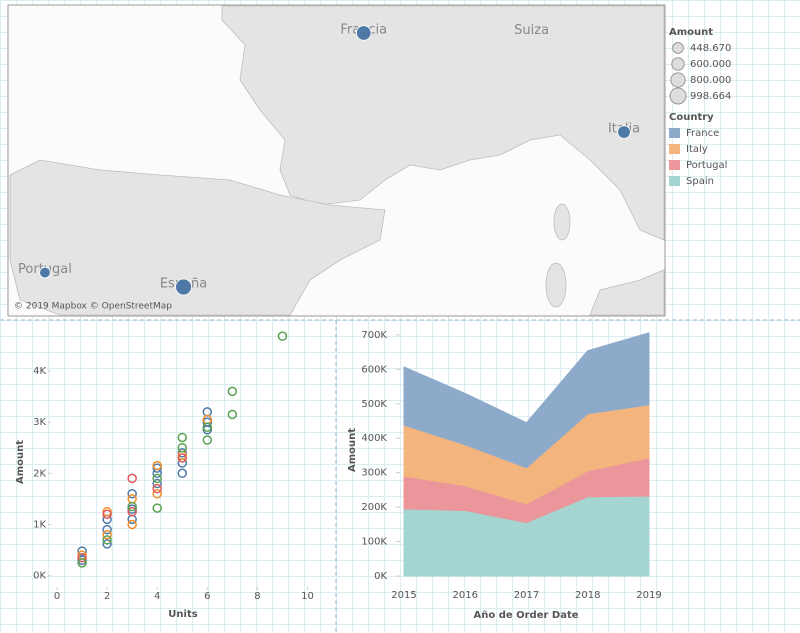 The image size is (800, 633). I want to click on y-tick-label: 300K, so click(374, 473).